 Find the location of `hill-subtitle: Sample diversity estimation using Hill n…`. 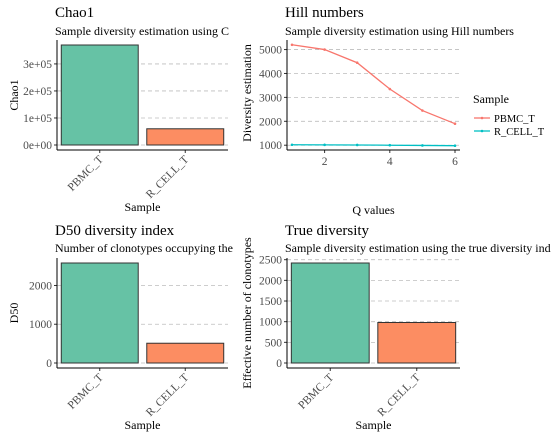

hill-subtitle: Sample diversity estimation using Hill n… is located at coordinates (399, 31).